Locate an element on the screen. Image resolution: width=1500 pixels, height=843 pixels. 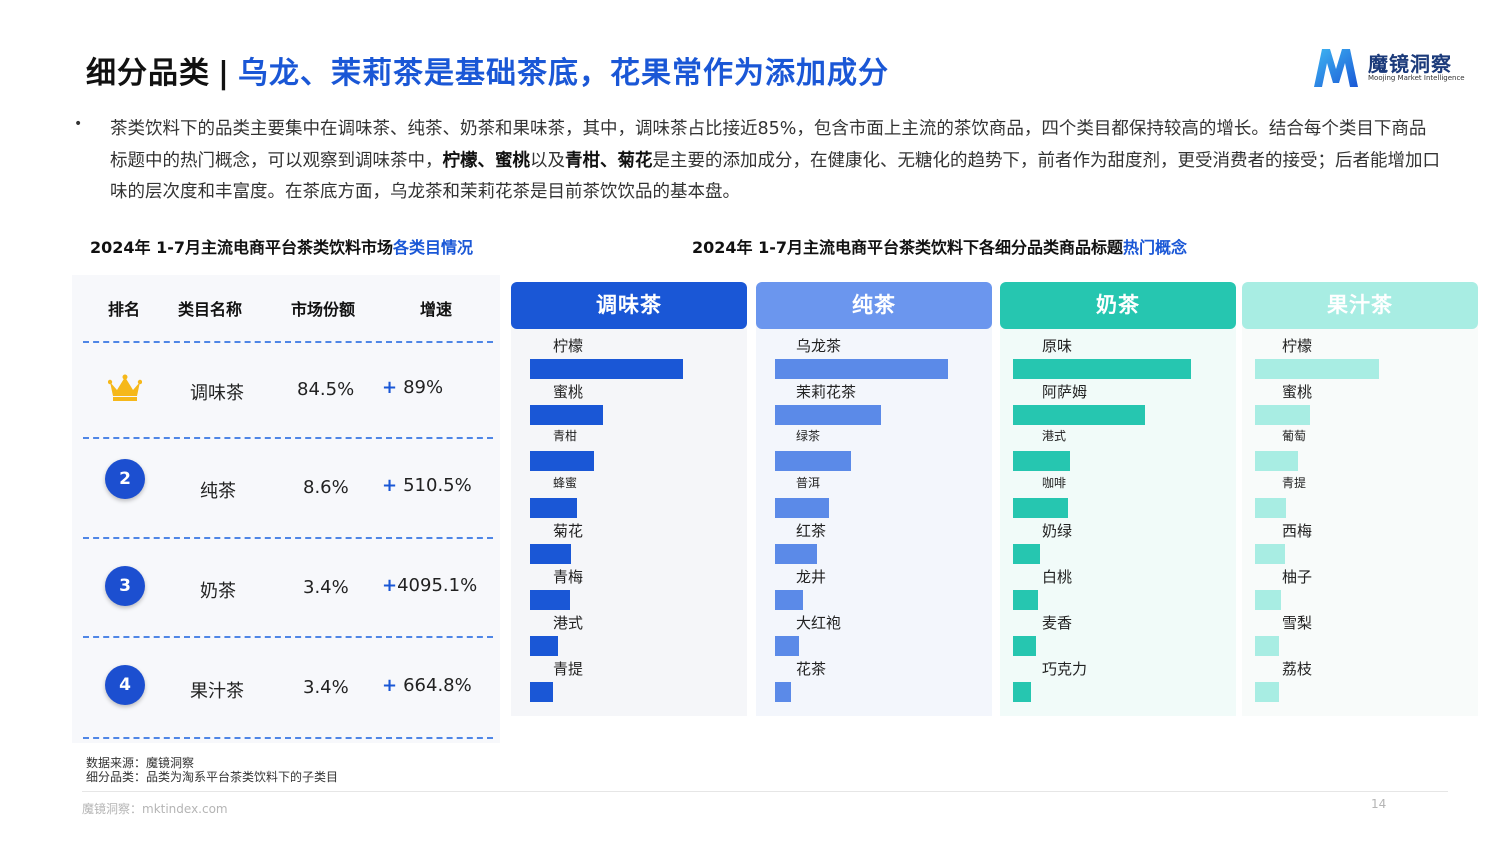
header-category: 类目名称 is located at coordinates (210, 309).